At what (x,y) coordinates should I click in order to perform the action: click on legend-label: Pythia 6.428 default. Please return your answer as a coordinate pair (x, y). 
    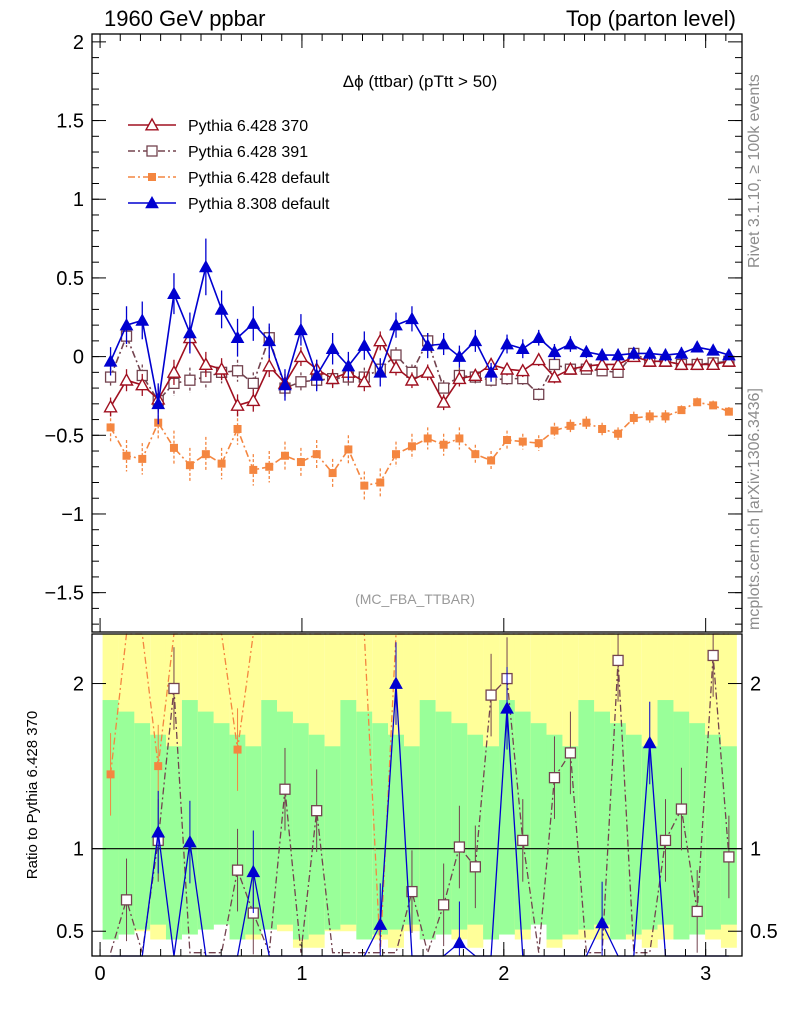
    Looking at the image, I should click on (259, 178).